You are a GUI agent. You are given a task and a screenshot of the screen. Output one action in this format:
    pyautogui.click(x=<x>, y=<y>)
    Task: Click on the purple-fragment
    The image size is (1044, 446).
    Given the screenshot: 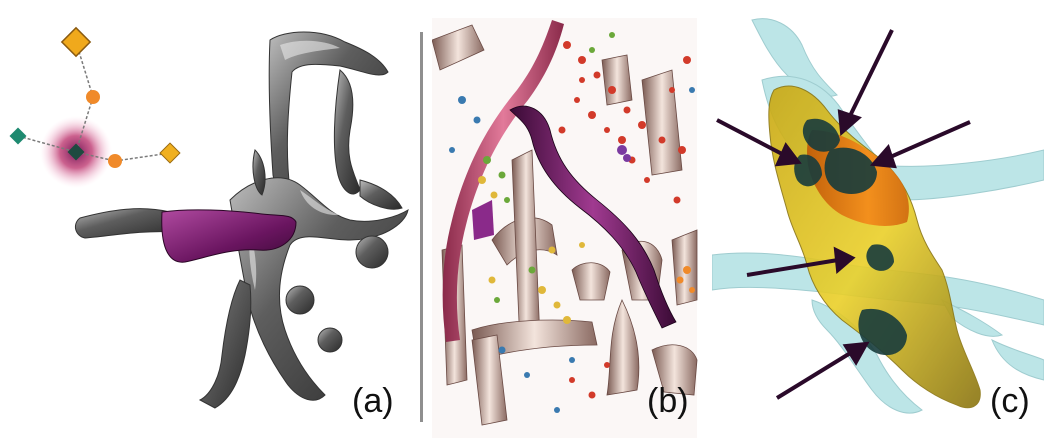 What is the action you would take?
    pyautogui.click(x=483, y=220)
    